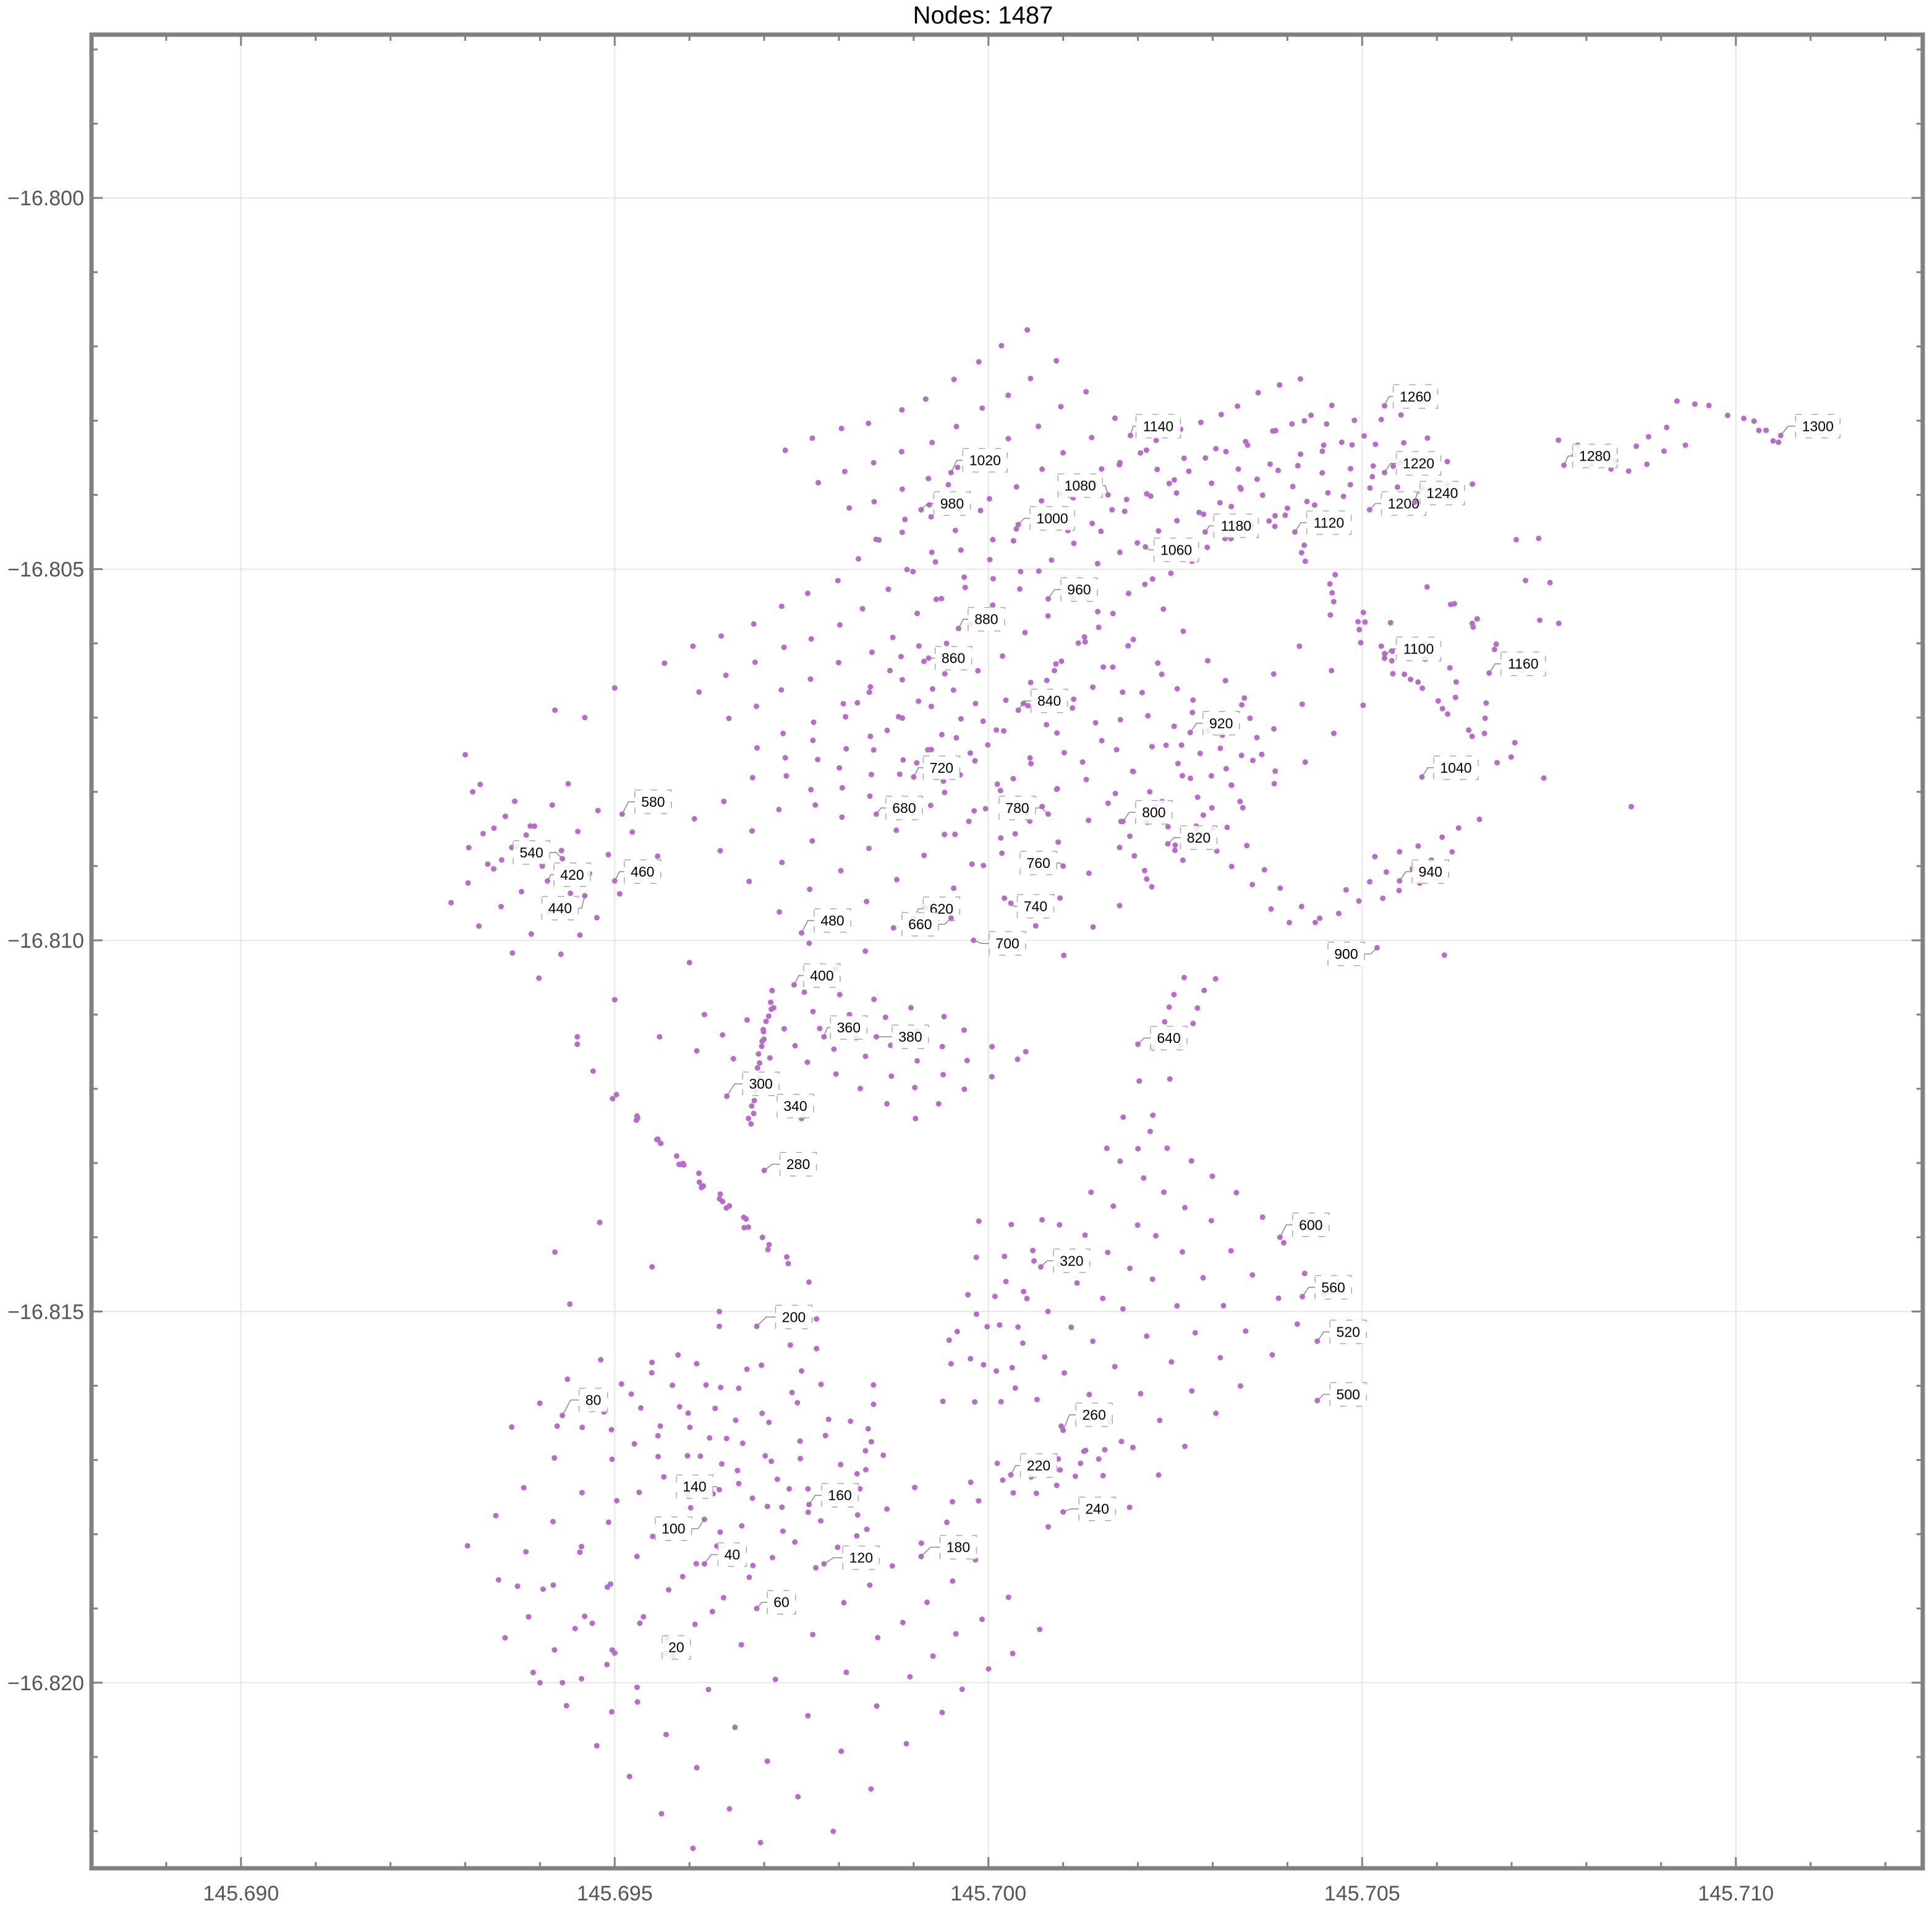 The image size is (1932, 1906). What do you see at coordinates (1052, 519) in the screenshot?
I see `node-label-text: 1000` at bounding box center [1052, 519].